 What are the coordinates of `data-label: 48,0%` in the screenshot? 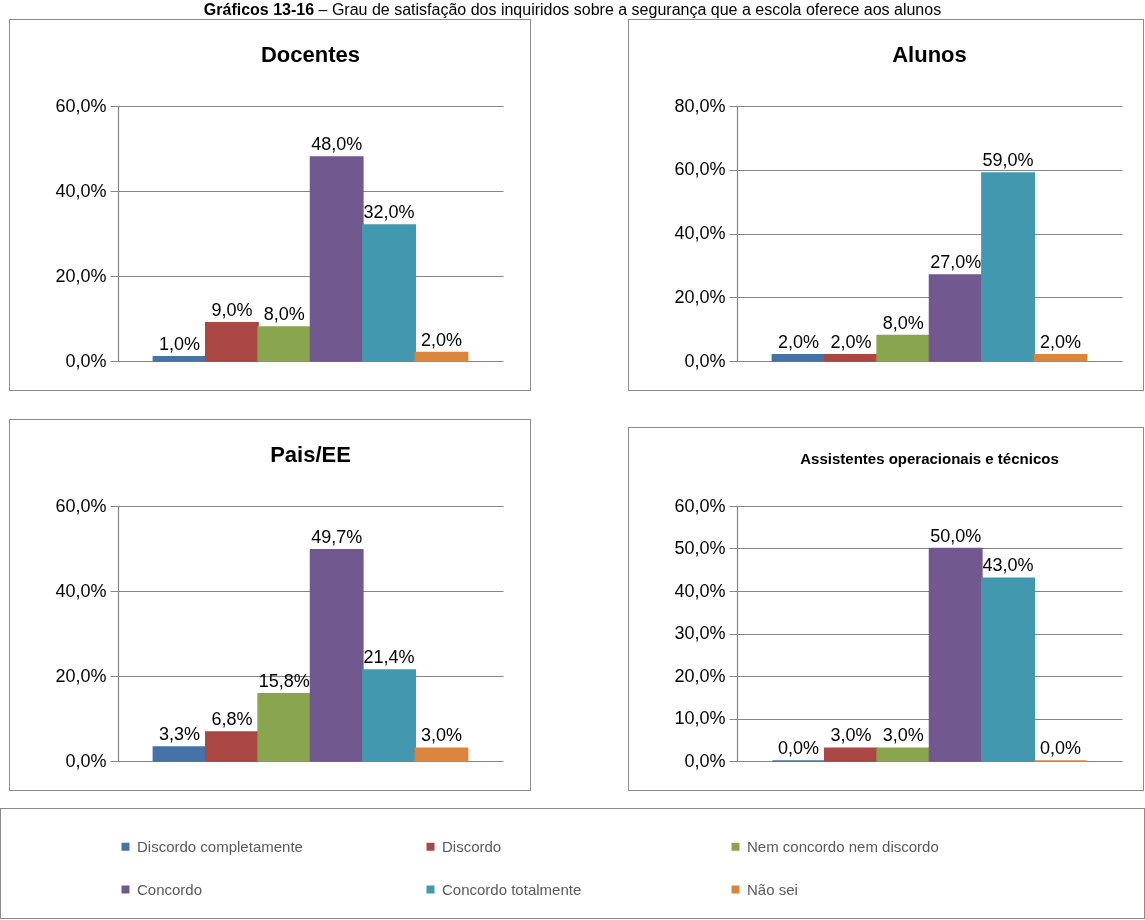 It's located at (337, 144).